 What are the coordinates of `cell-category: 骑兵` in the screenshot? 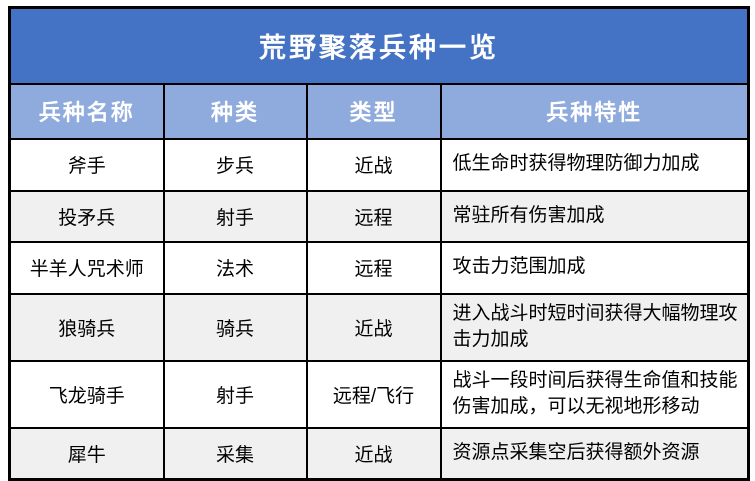 It's located at (235, 327).